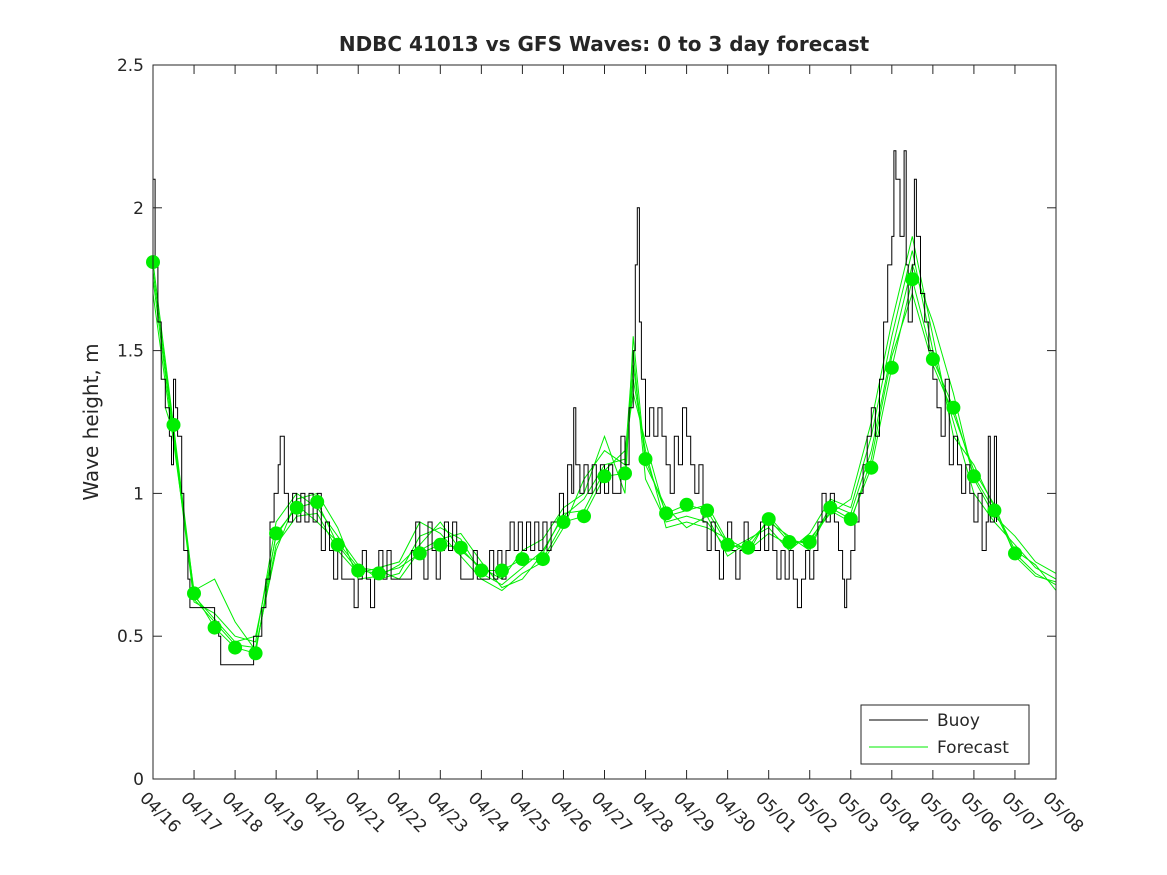 This screenshot has height=875, width=1167. I want to click on y-tick-label: 1, so click(138, 494).